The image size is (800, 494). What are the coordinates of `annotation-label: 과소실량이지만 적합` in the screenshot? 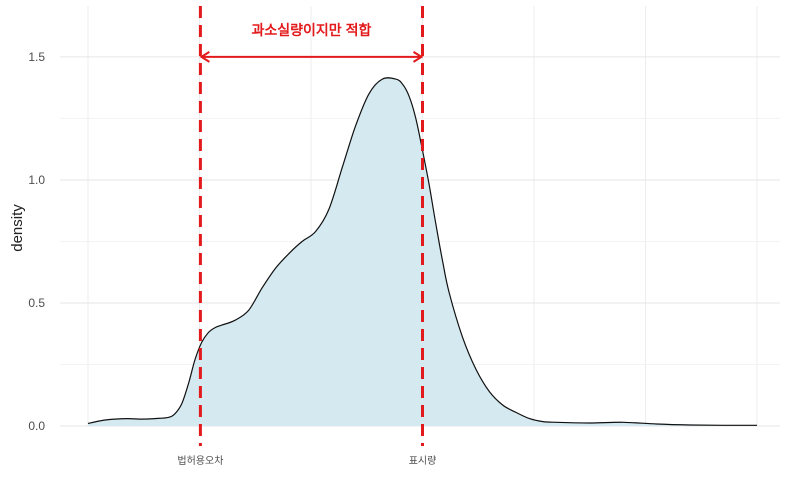 It's located at (312, 30).